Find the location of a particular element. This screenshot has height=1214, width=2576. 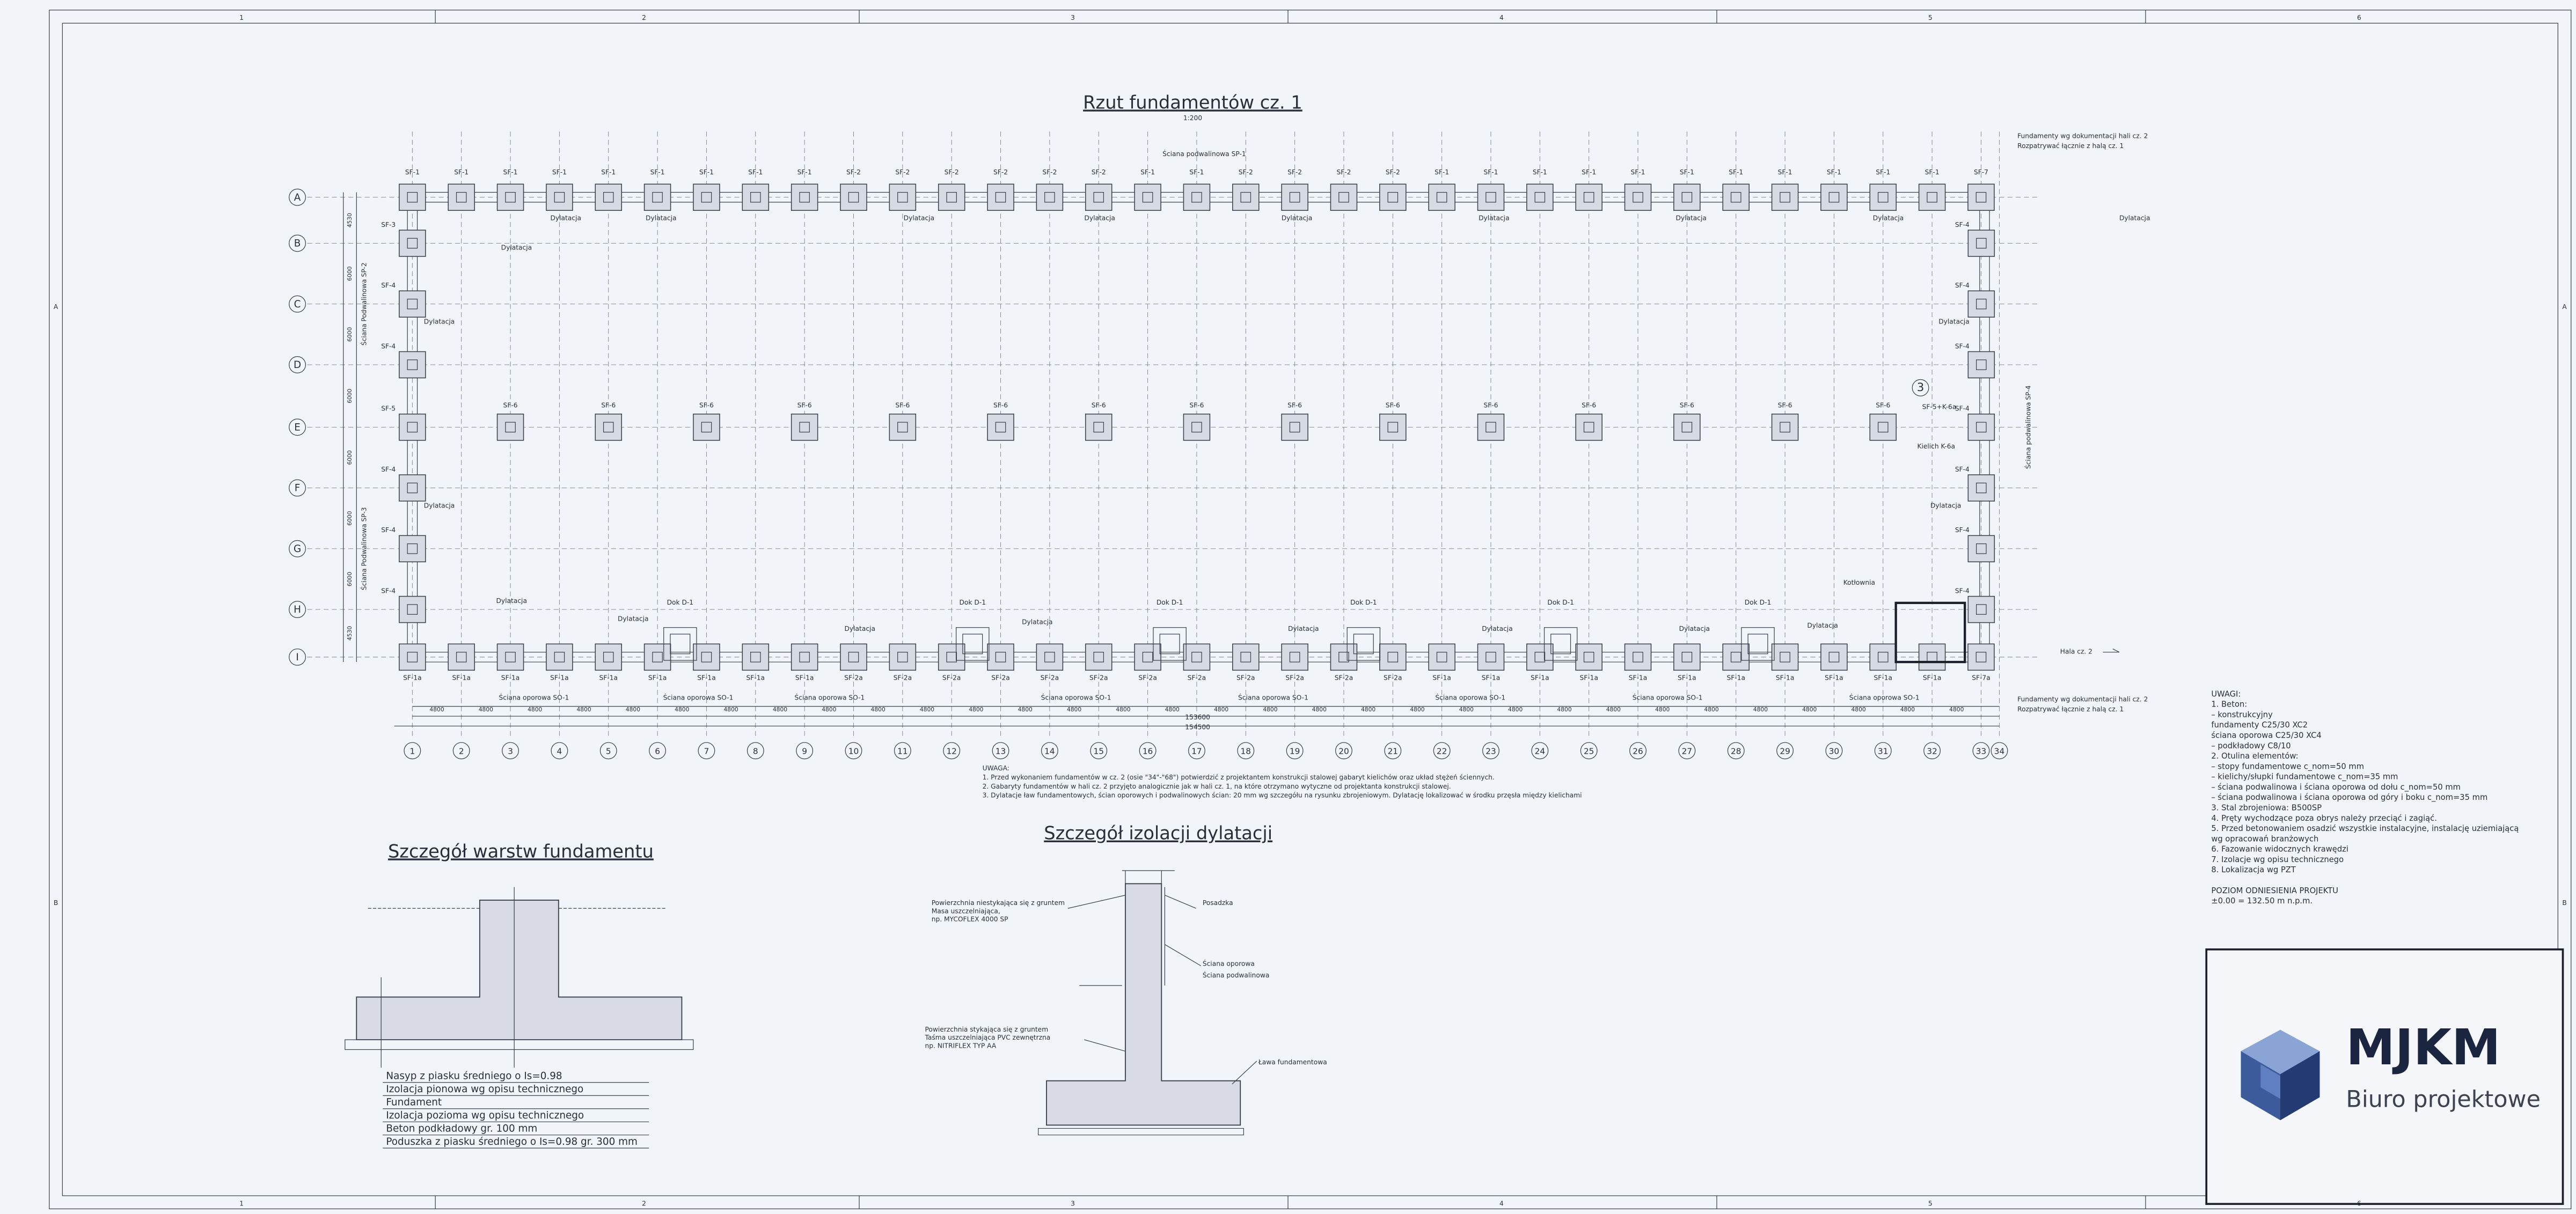

general-note: 7. Izolacje wg opisu technicznego is located at coordinates (2277, 859).